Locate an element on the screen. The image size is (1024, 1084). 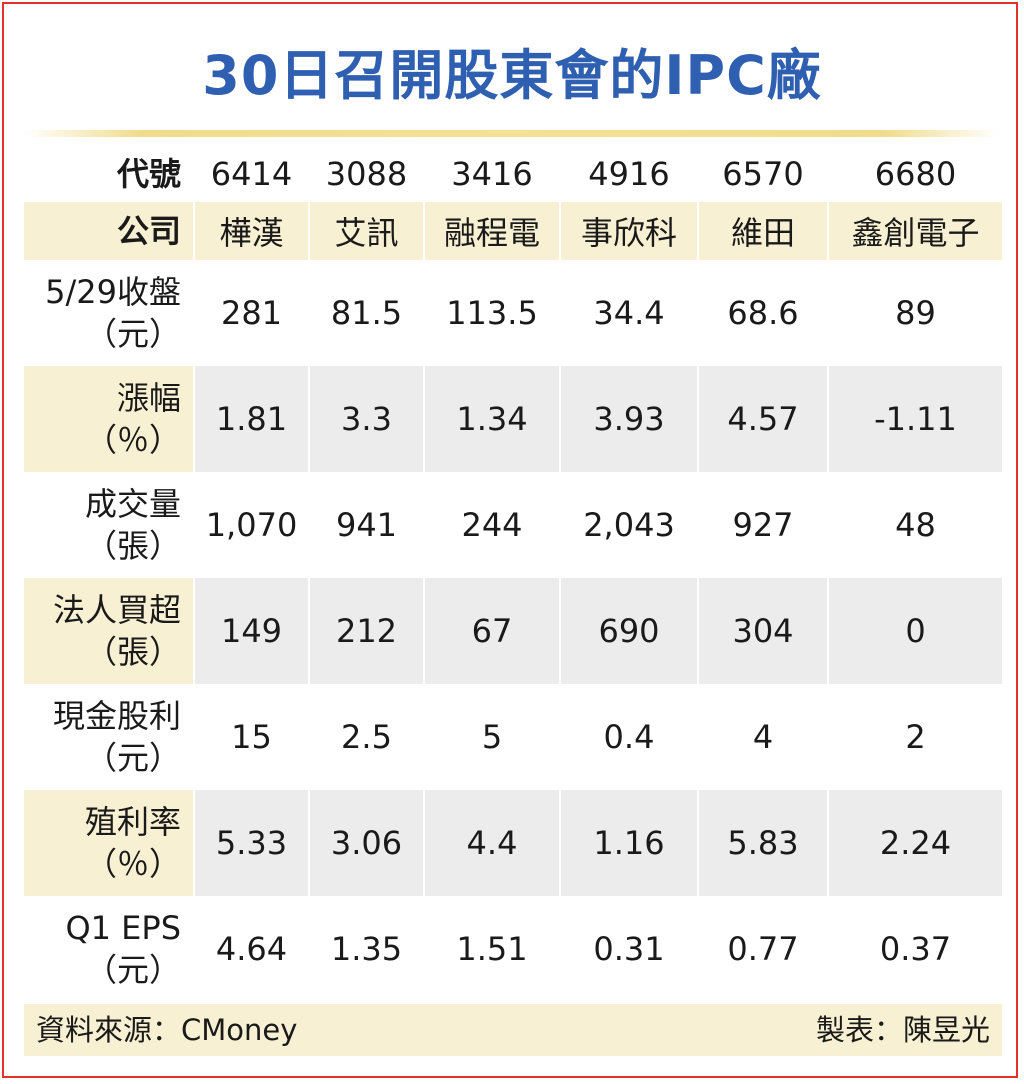
stock-code: 3088 is located at coordinates (367, 174).